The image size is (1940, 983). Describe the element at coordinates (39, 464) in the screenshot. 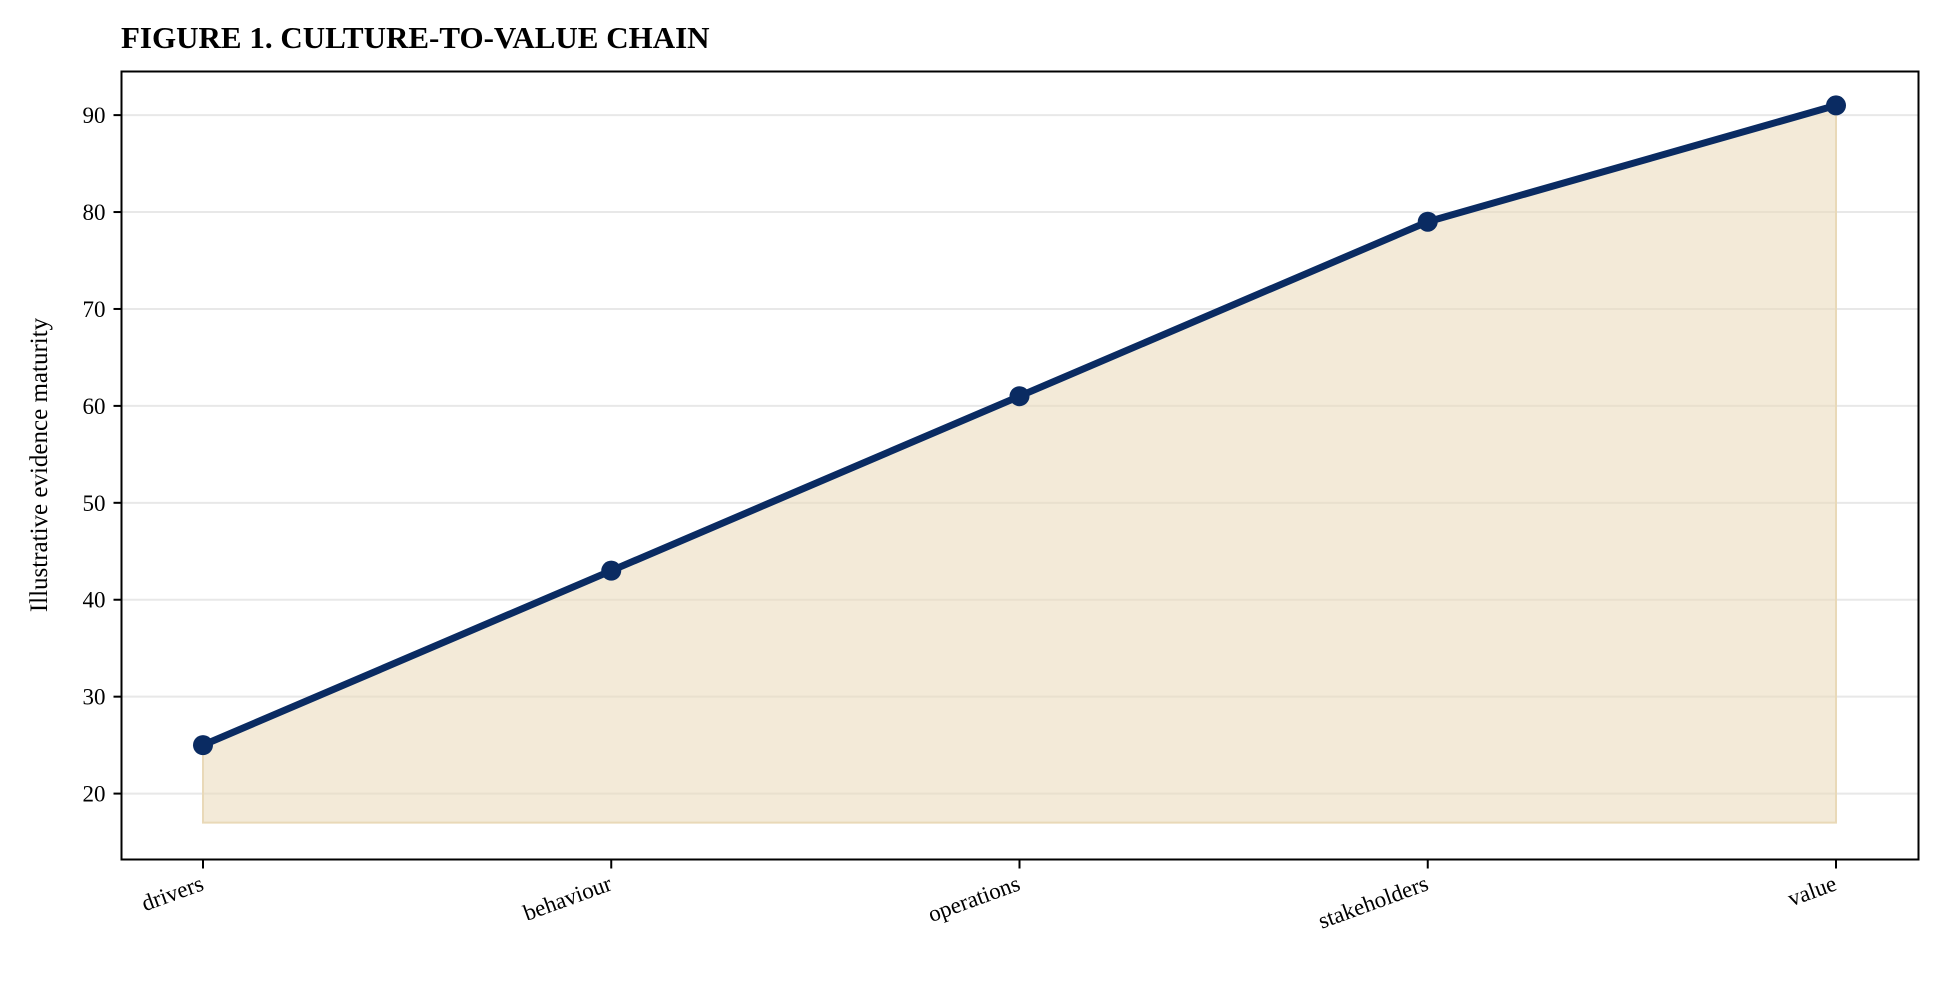

I see `y-axis-label: Illustrative evidence maturity` at that location.